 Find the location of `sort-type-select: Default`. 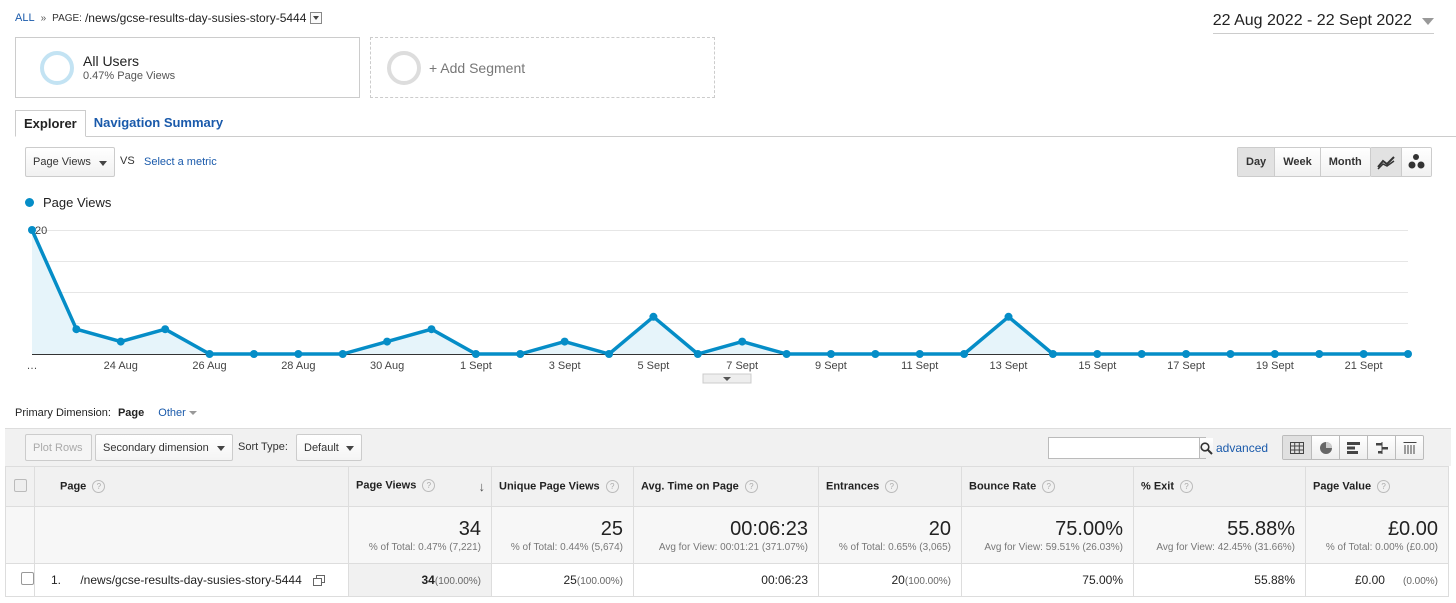

sort-type-select: Default is located at coordinates (329, 447).